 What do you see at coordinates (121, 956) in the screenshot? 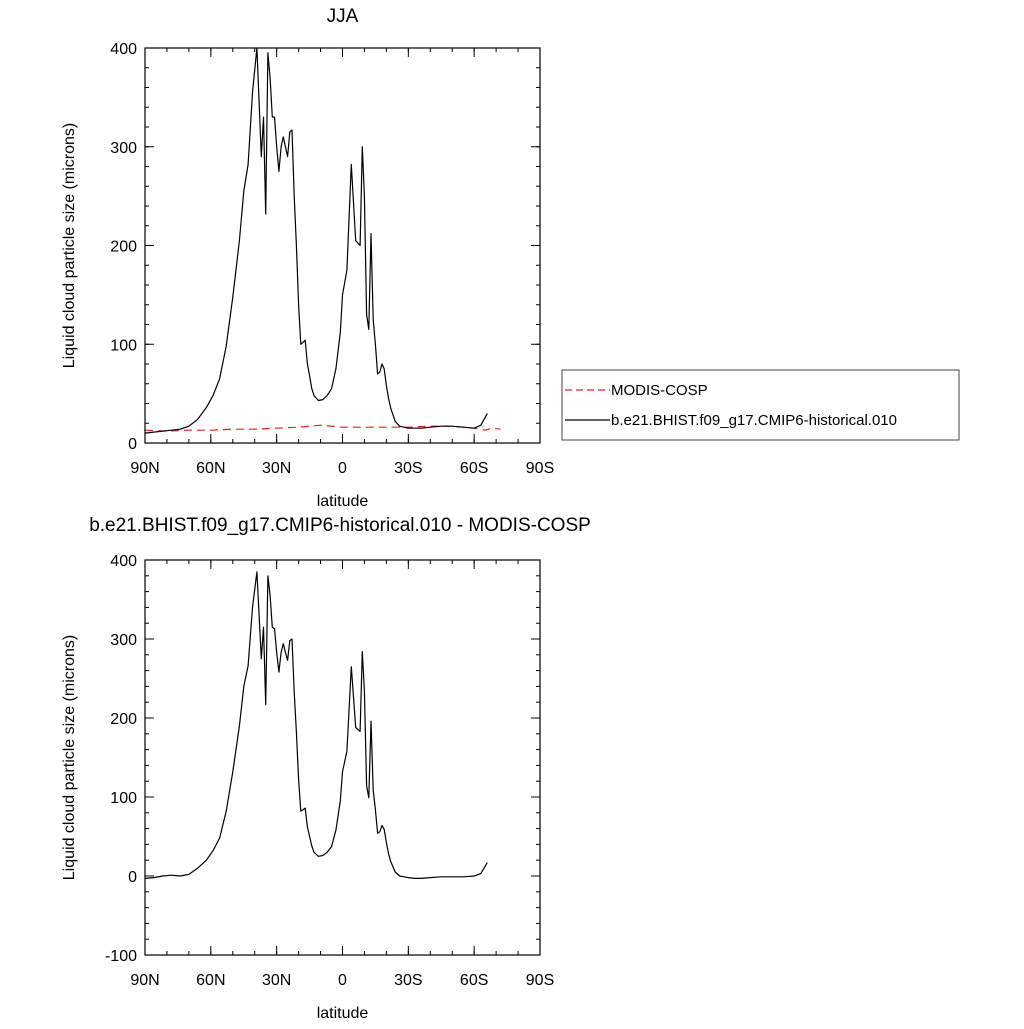
I see `y-tick-label: -100` at bounding box center [121, 956].